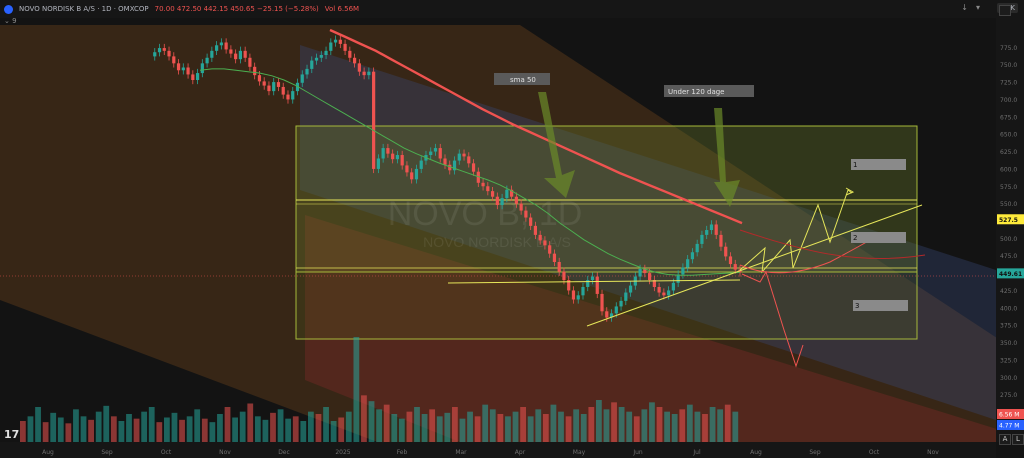 The height and width of the screenshot is (458, 1024). I want to click on y-tick-label: 625.0, so click(1008, 152).